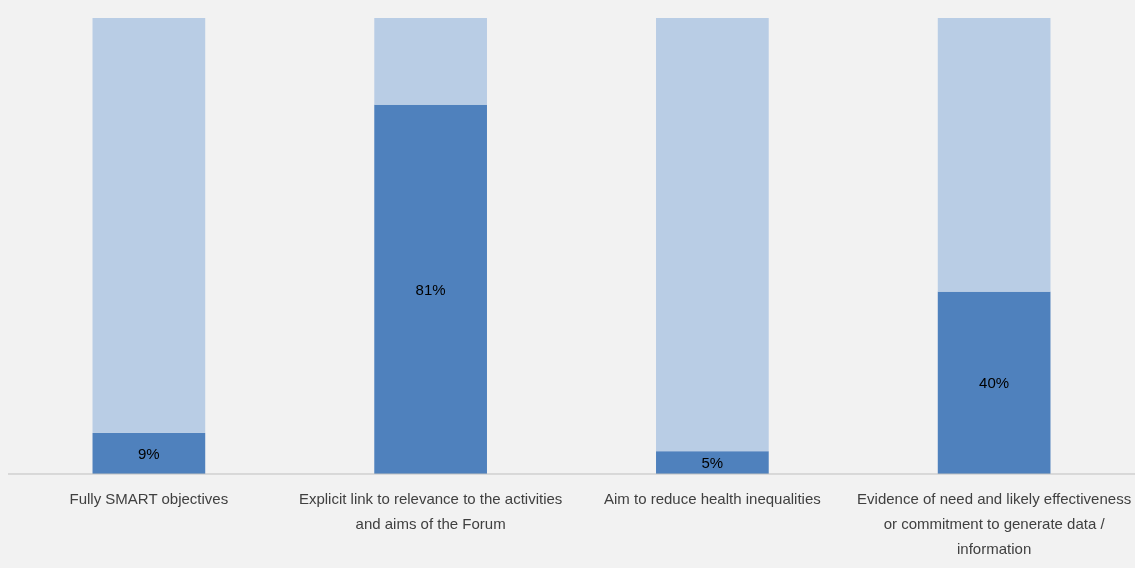  Describe the element at coordinates (994, 523) in the screenshot. I see `x-tick-label: Evidence of need and likely effectiveness or commitment to generate data / information` at that location.